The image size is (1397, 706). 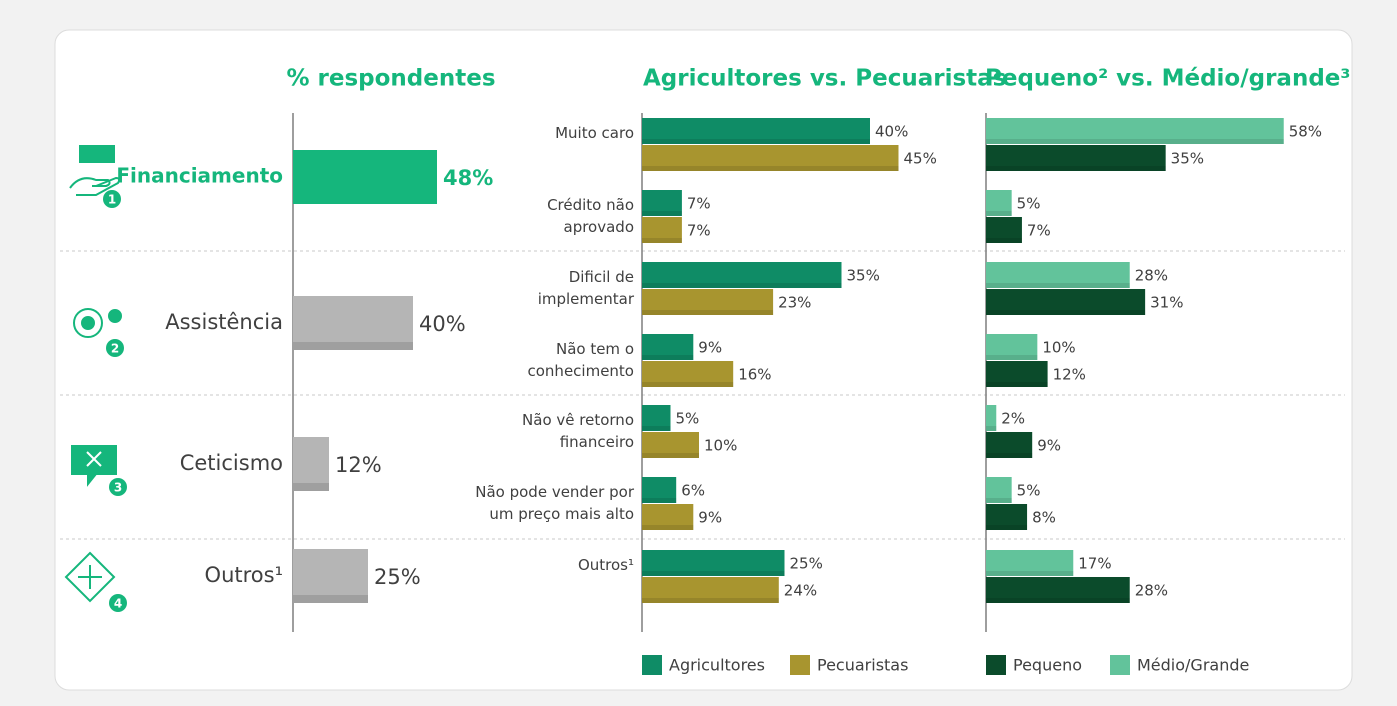 I want to click on value-label: 8%, so click(x=1044, y=518).